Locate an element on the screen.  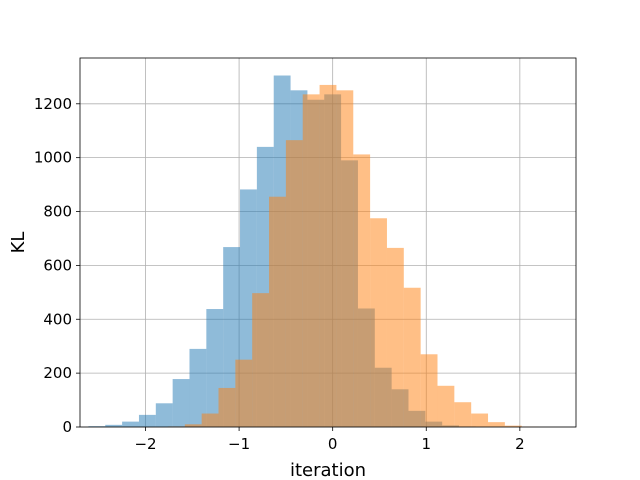
y-tick-label: 1200 is located at coordinates (53, 104).